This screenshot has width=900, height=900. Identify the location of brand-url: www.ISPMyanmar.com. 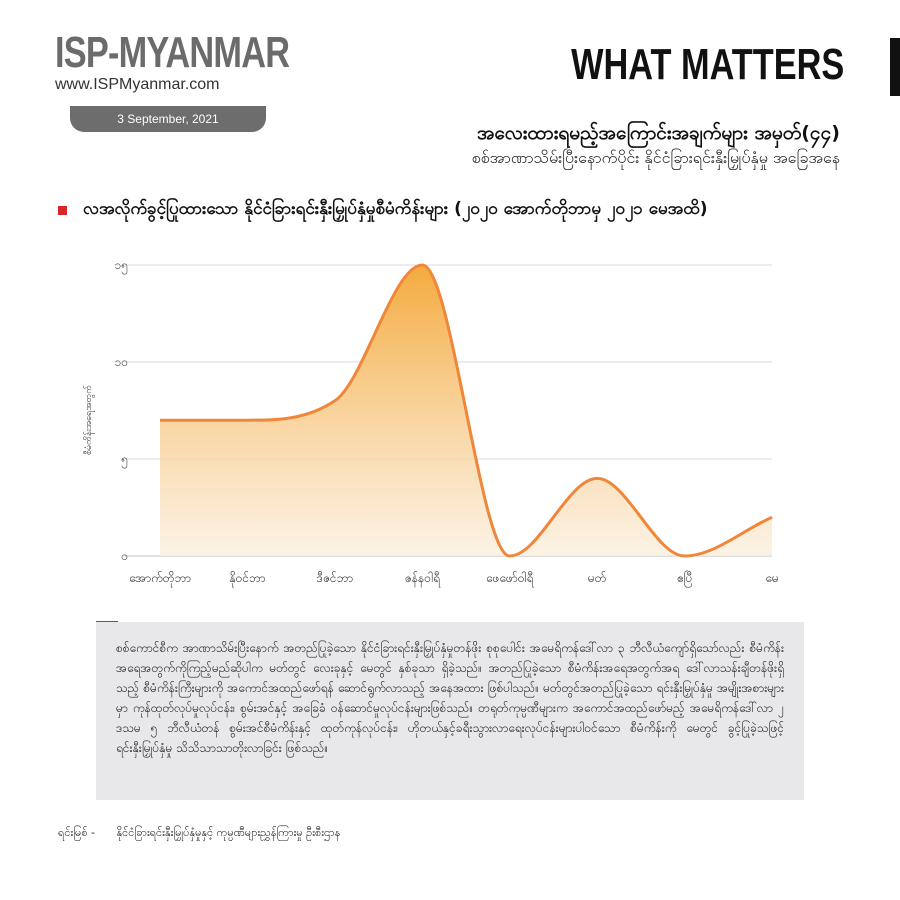
(137, 84).